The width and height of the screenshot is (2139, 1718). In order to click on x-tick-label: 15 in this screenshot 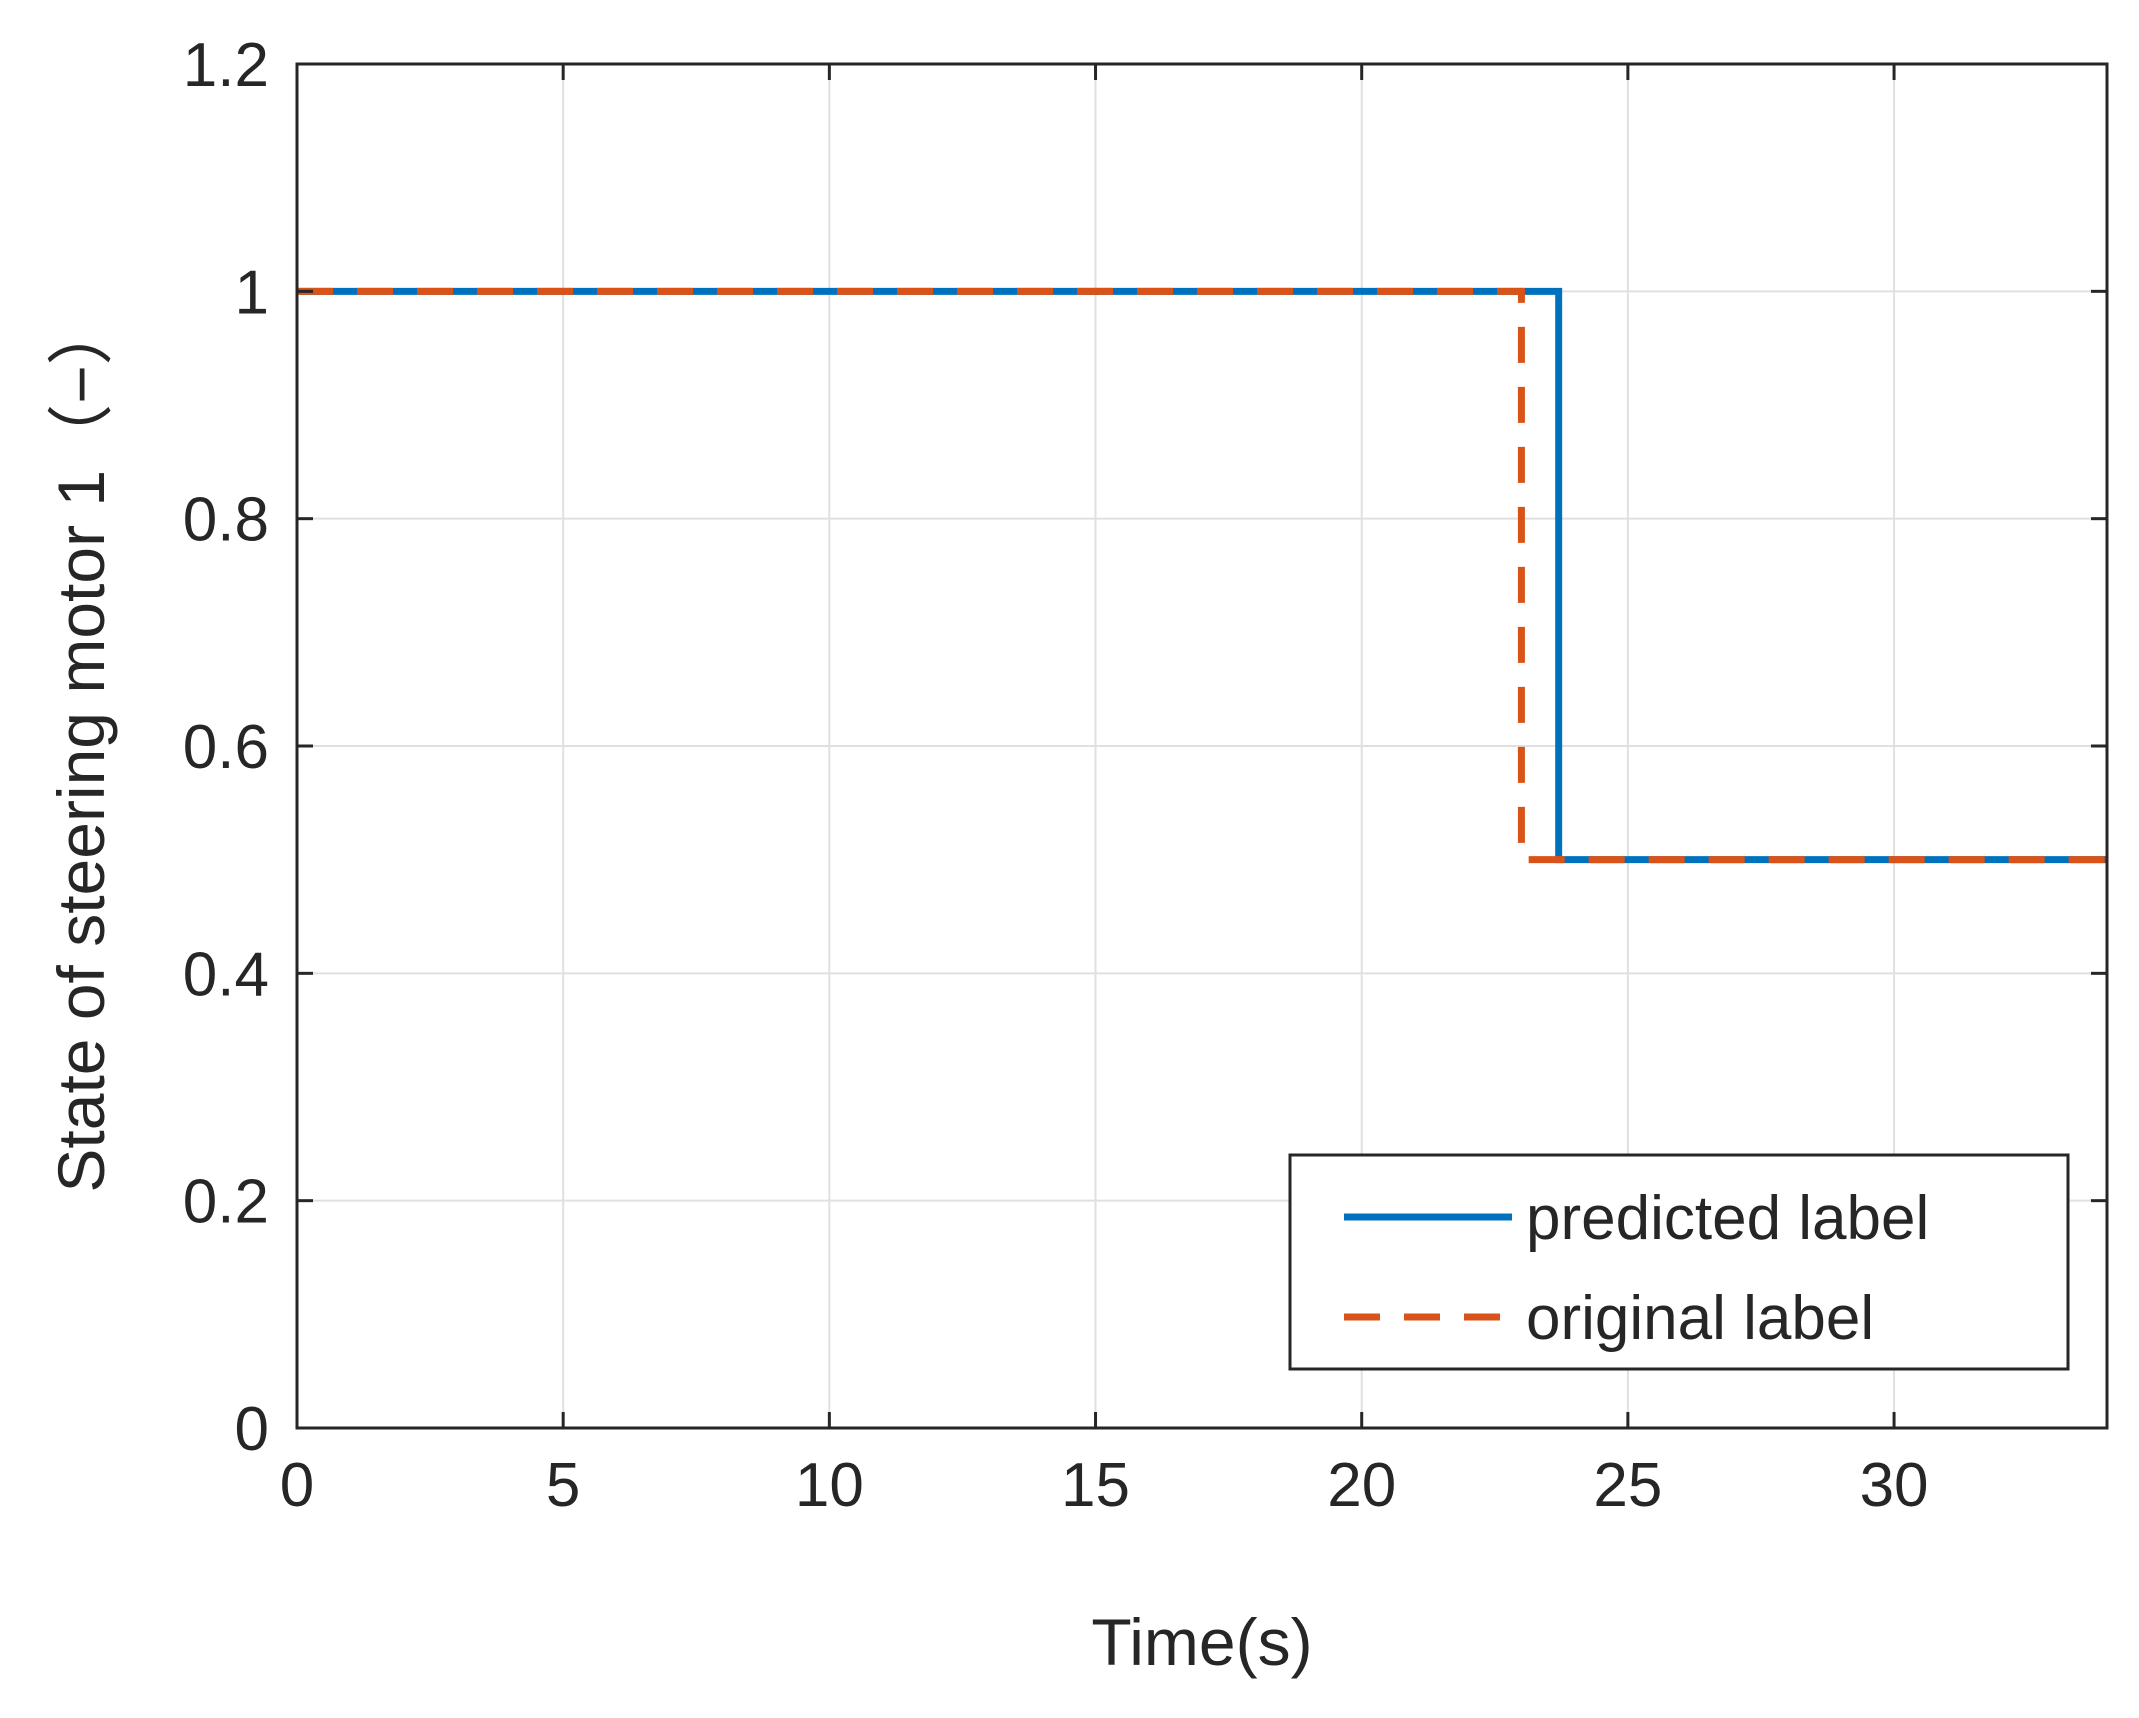, I will do `click(1095, 1485)`.